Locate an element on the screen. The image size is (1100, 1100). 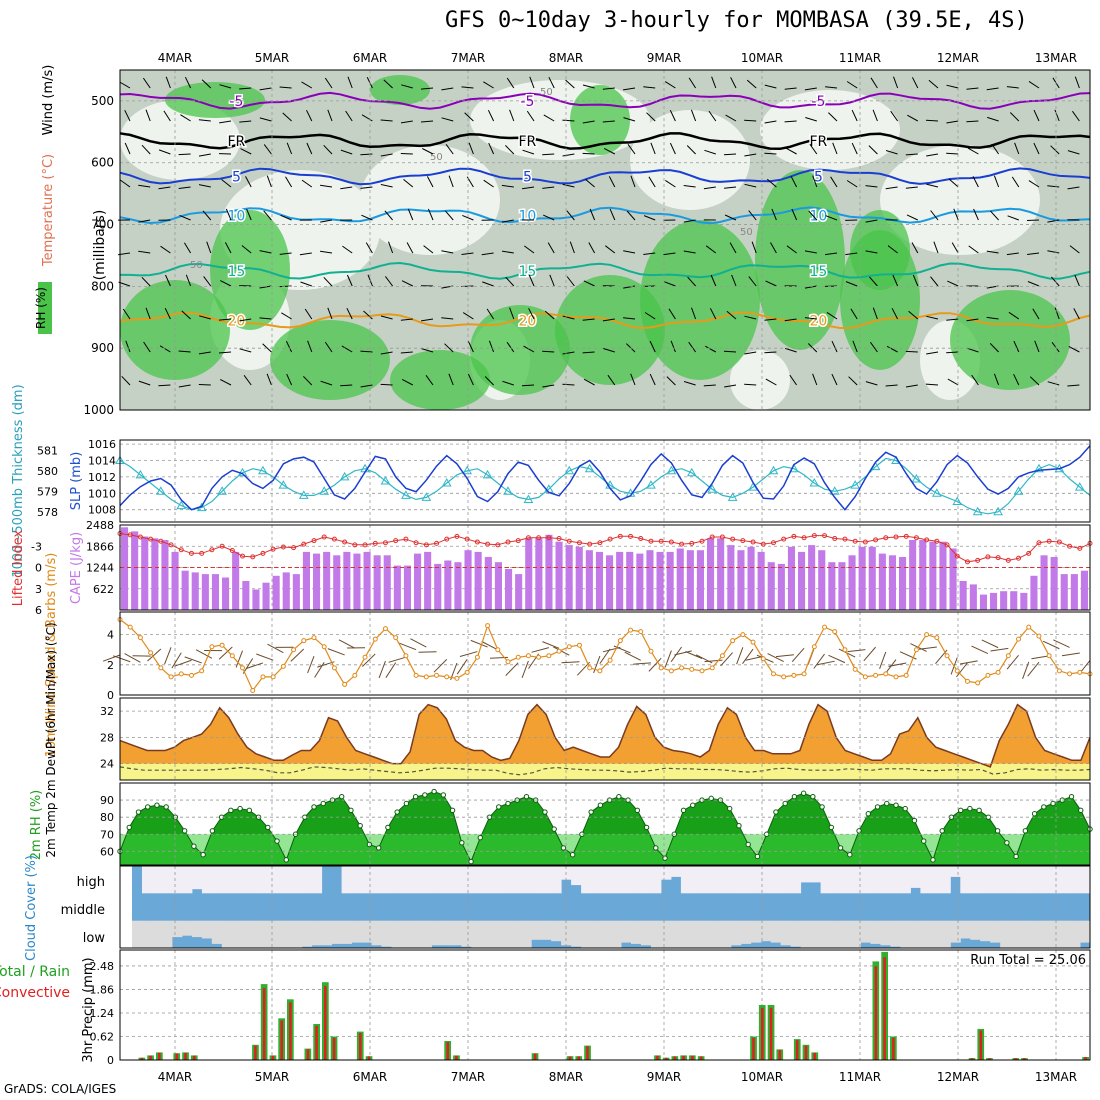
thickness-tick: 580 is located at coordinates (47, 471).